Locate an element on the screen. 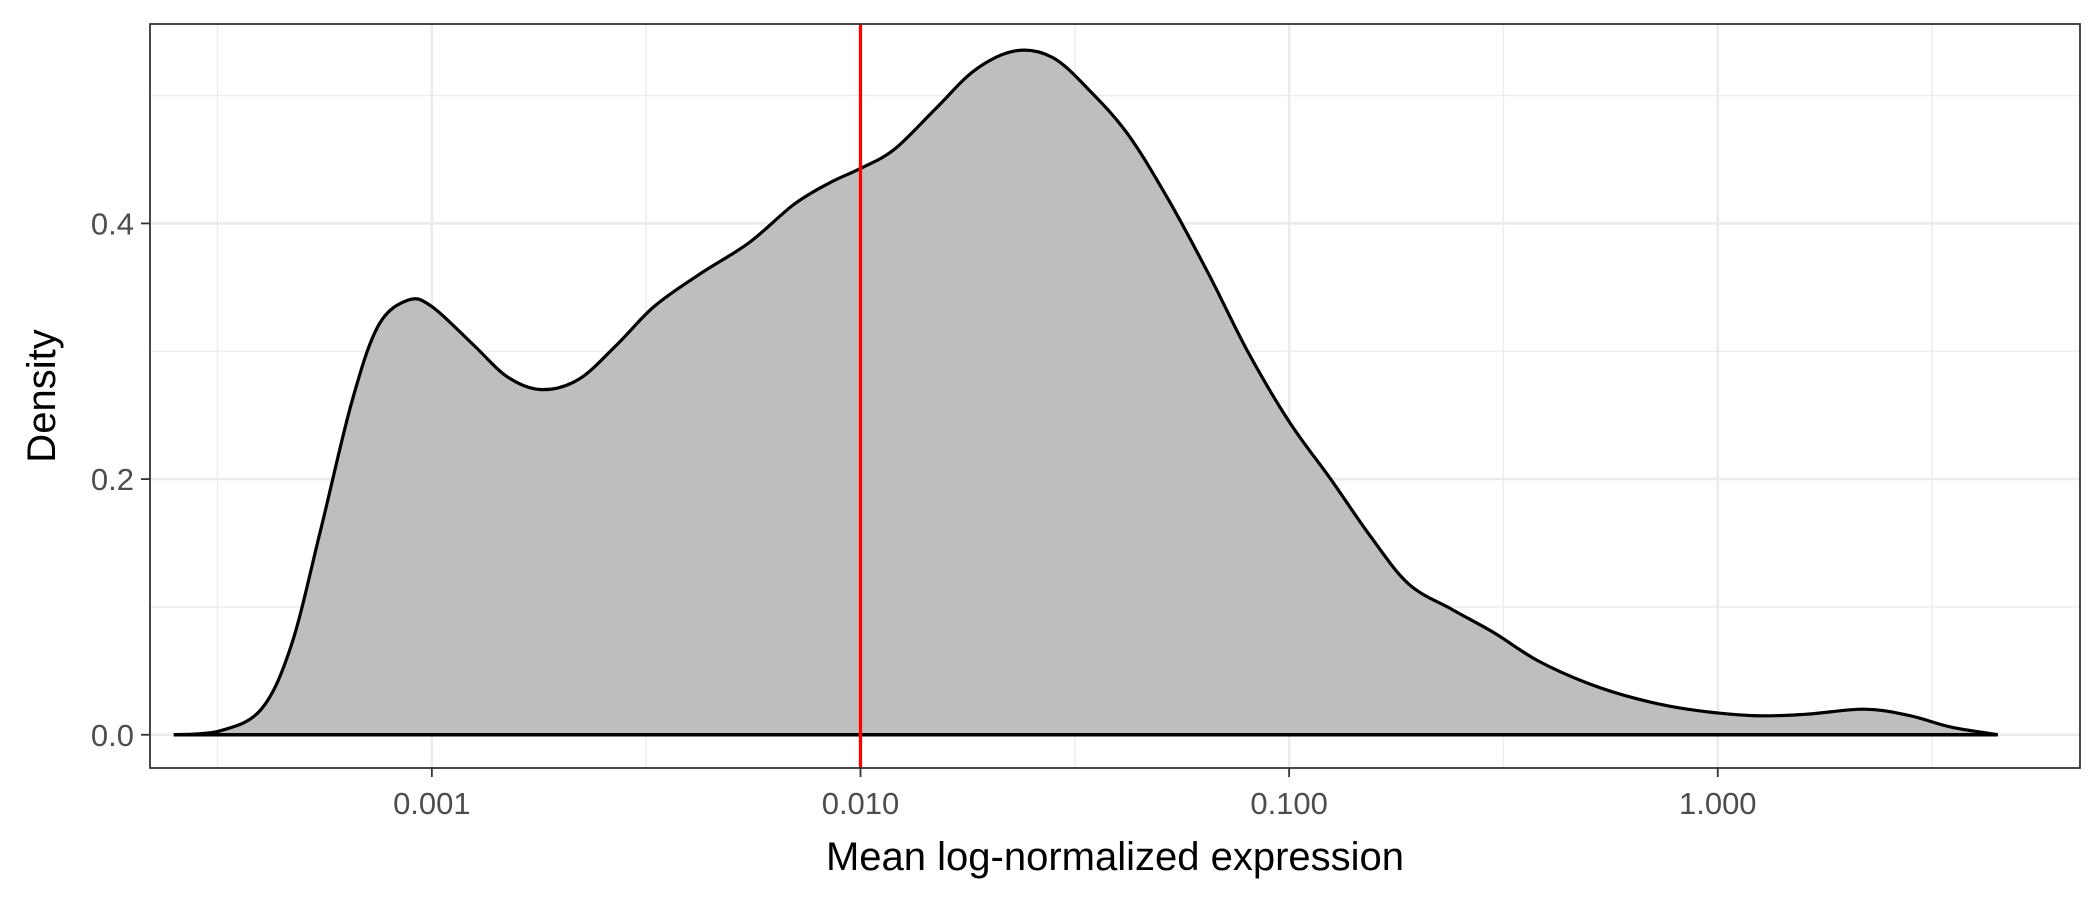 This screenshot has height=900, width=2100. y-axis-title: Density is located at coordinates (42, 395).